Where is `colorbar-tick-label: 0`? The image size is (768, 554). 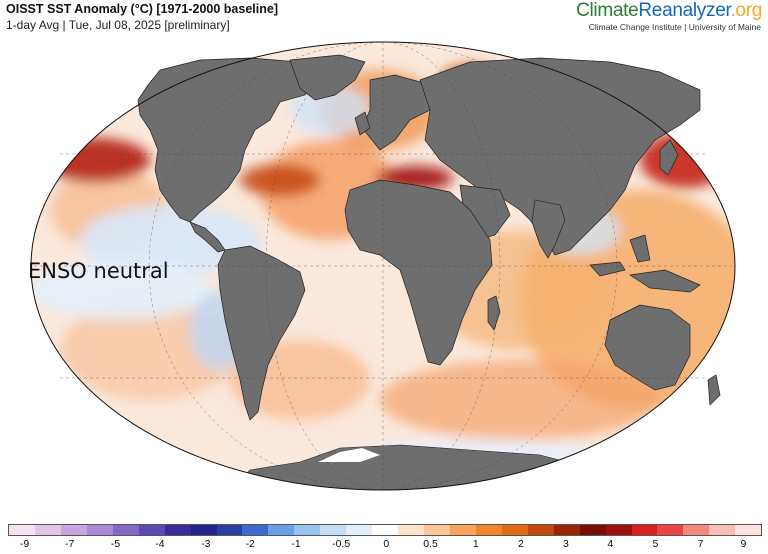 colorbar-tick-label: 0 is located at coordinates (386, 544).